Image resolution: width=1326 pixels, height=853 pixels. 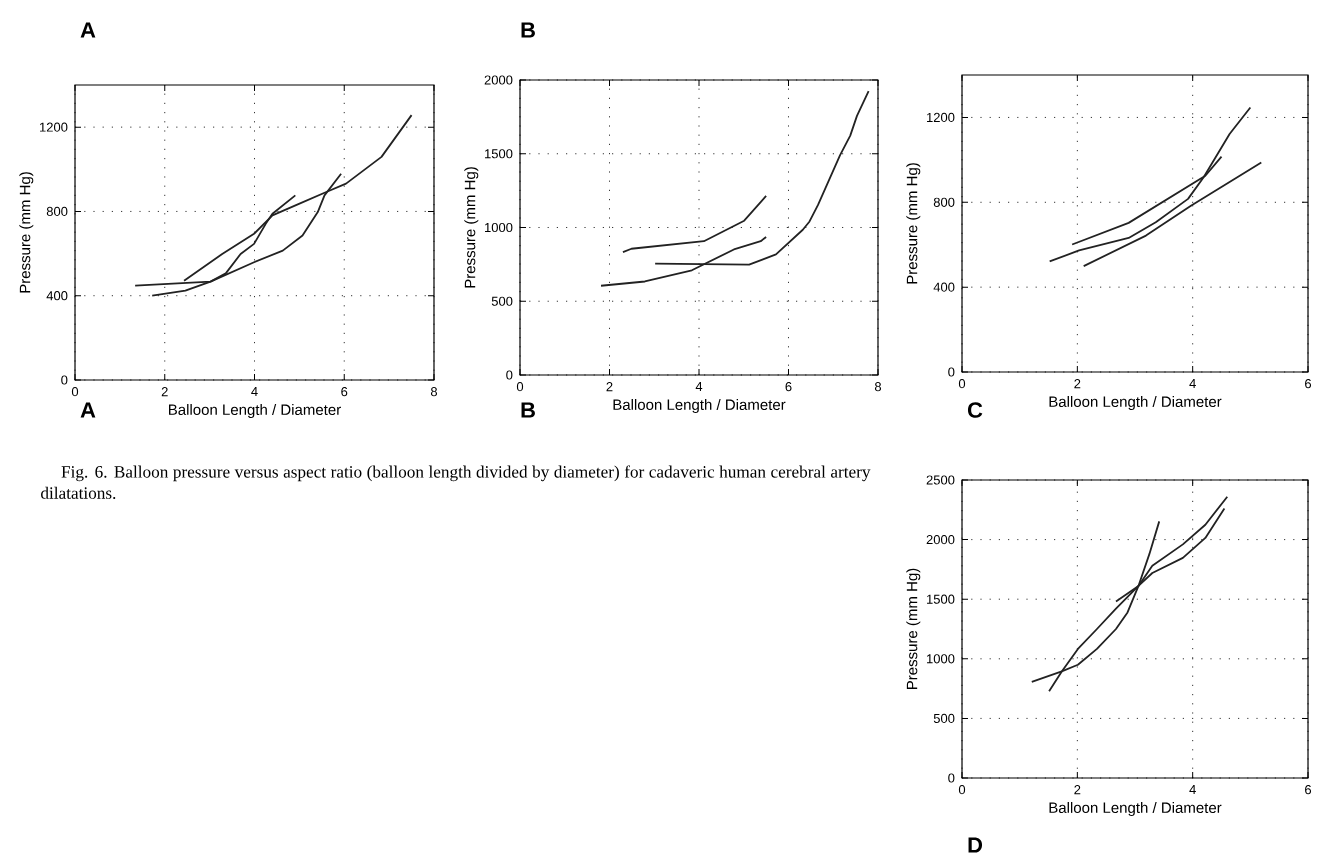 What do you see at coordinates (975, 410) in the screenshot?
I see `text: C` at bounding box center [975, 410].